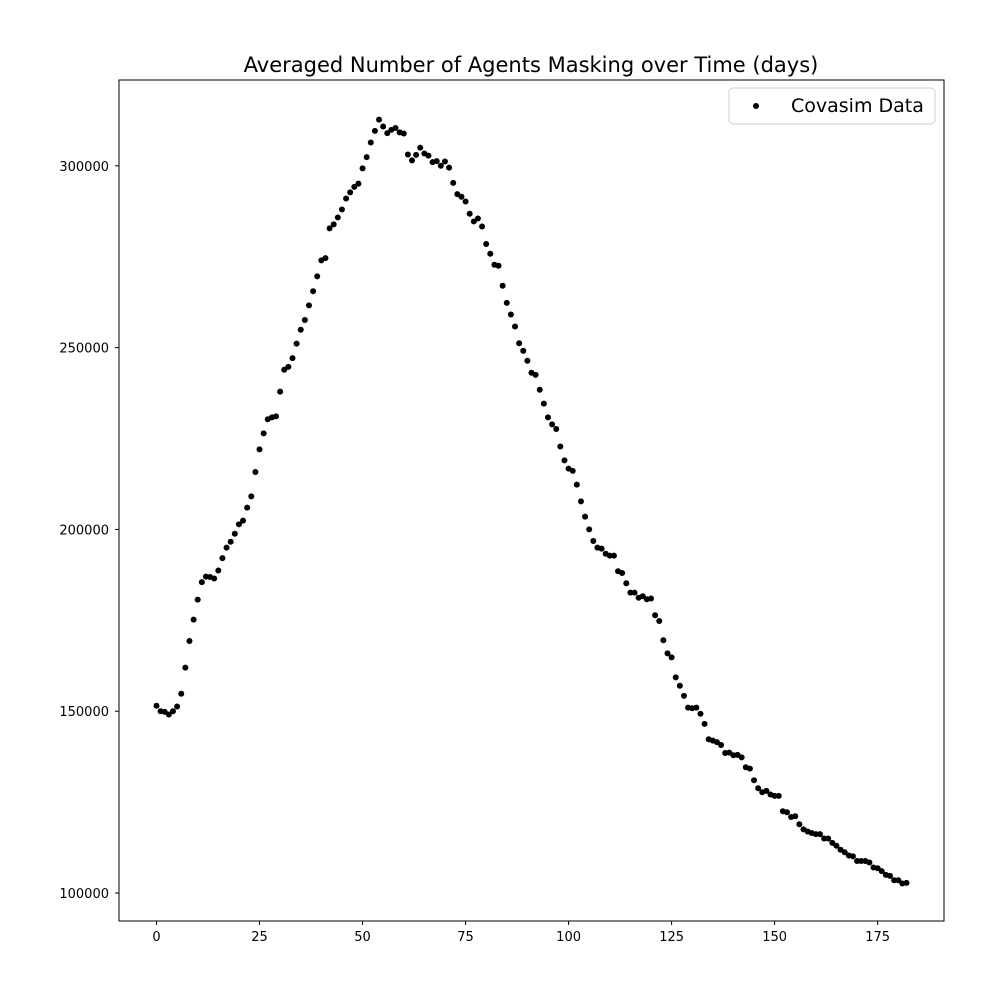 This screenshot has height=1000, width=1000. What do you see at coordinates (774, 937) in the screenshot?
I see `x-tick-label: 150` at bounding box center [774, 937].